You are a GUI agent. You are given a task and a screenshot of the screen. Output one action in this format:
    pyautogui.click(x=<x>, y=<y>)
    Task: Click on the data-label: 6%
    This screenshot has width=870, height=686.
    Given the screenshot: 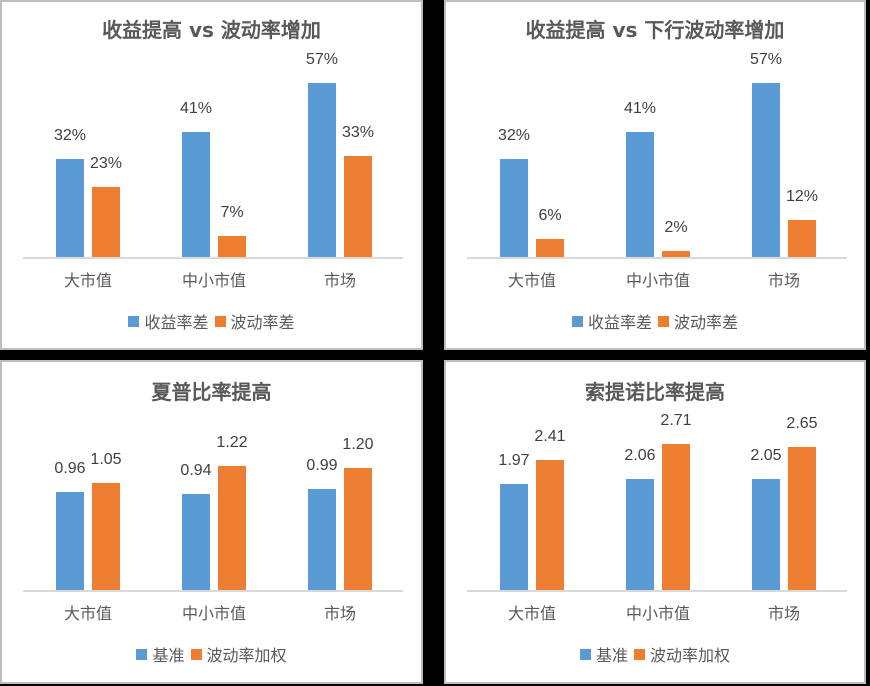 What is the action you would take?
    pyautogui.click(x=550, y=215)
    